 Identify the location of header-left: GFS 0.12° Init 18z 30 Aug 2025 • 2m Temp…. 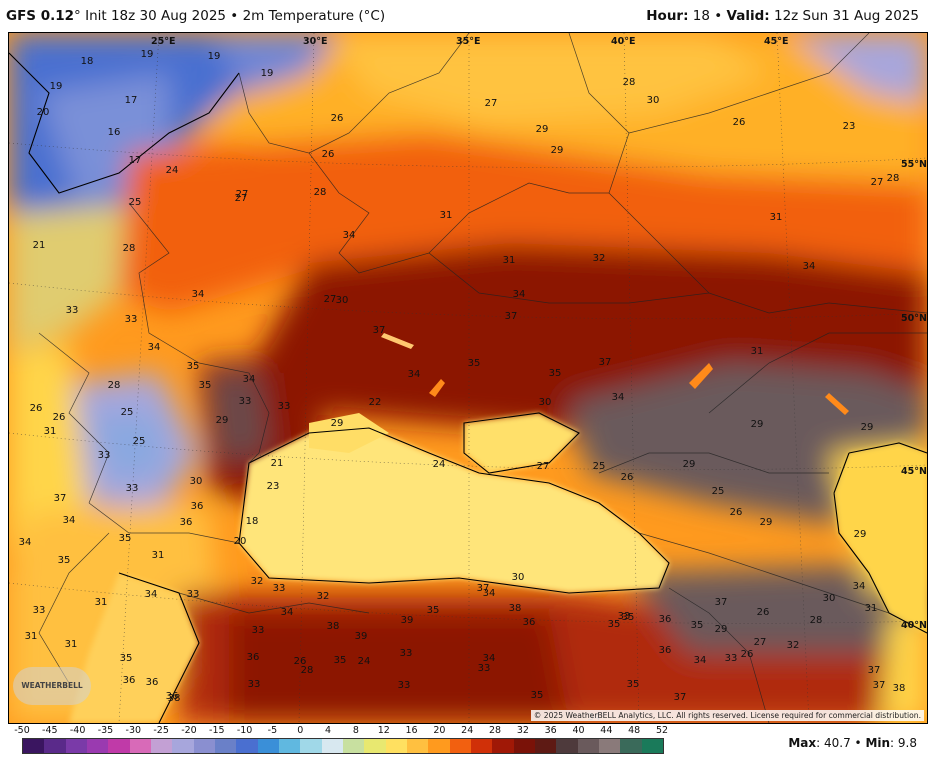
(195, 16).